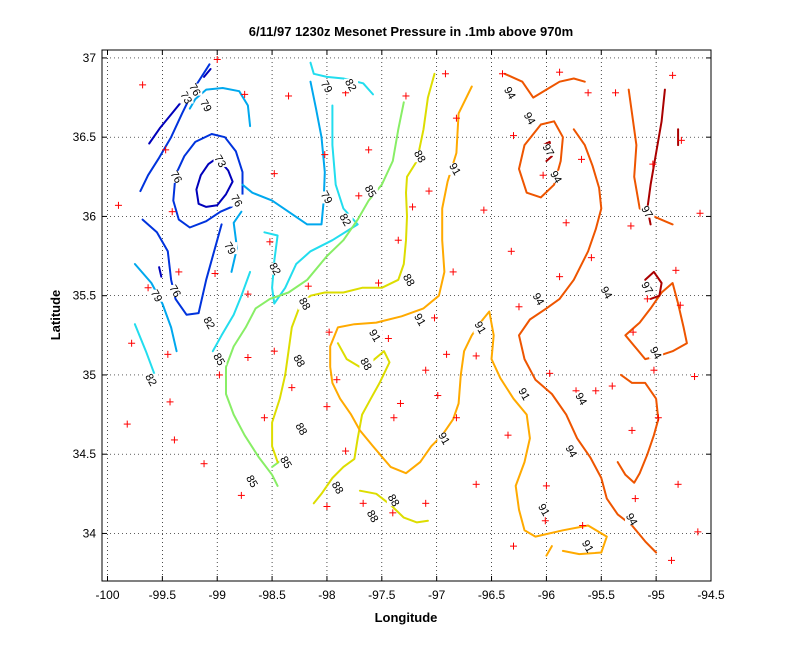 The height and width of the screenshot is (659, 785). Describe the element at coordinates (90, 533) in the screenshot. I see `y-tick-label: 34` at that location.